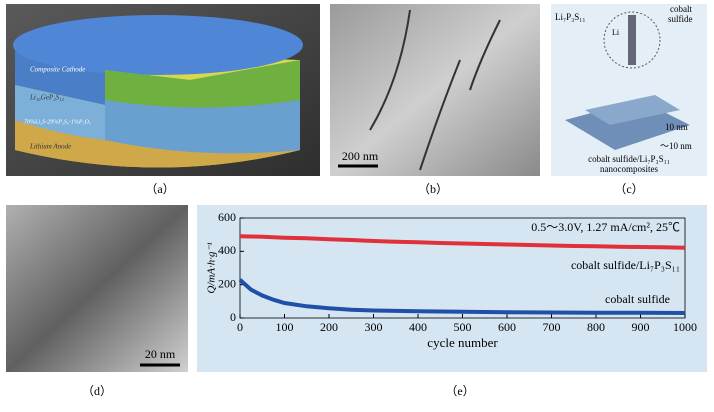  I want to click on y-tick-label: 400, so click(227, 250).